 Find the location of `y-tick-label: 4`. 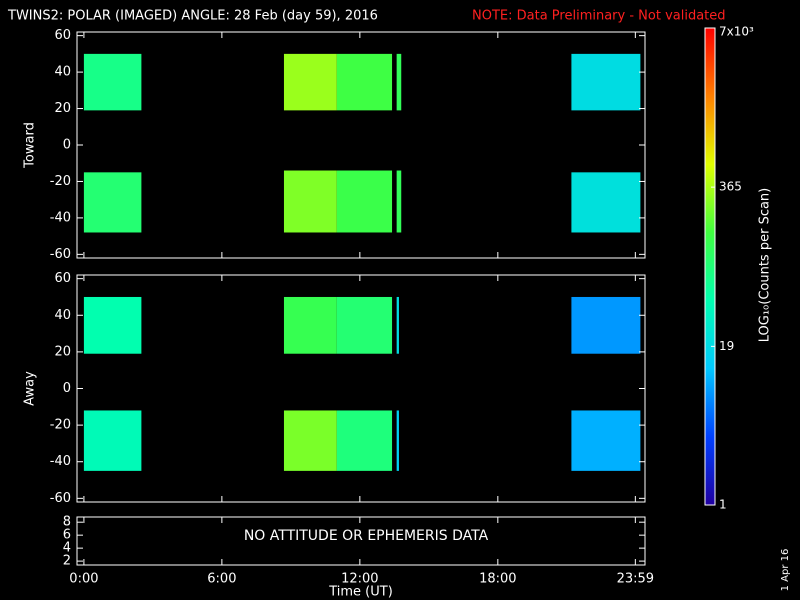

y-tick-label: 4 is located at coordinates (67, 548).